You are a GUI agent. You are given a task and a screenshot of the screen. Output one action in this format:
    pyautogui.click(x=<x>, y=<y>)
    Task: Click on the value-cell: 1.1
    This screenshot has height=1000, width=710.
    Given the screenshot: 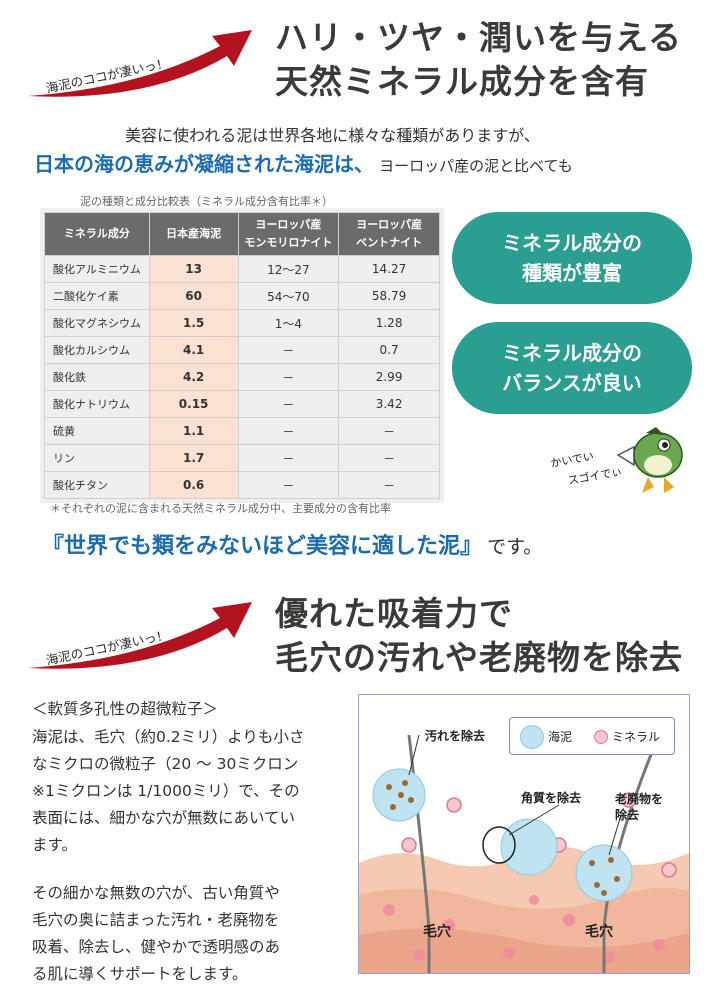 What is the action you would take?
    pyautogui.click(x=193, y=431)
    